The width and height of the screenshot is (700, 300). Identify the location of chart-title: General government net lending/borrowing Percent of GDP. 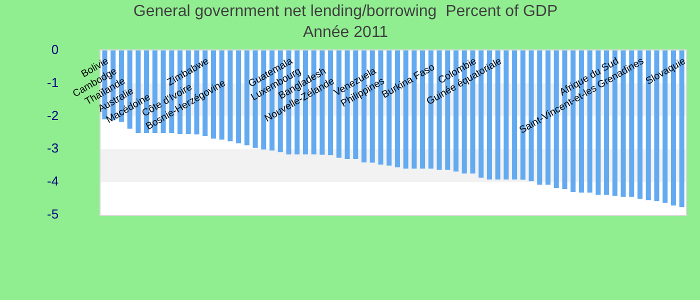
(345, 11).